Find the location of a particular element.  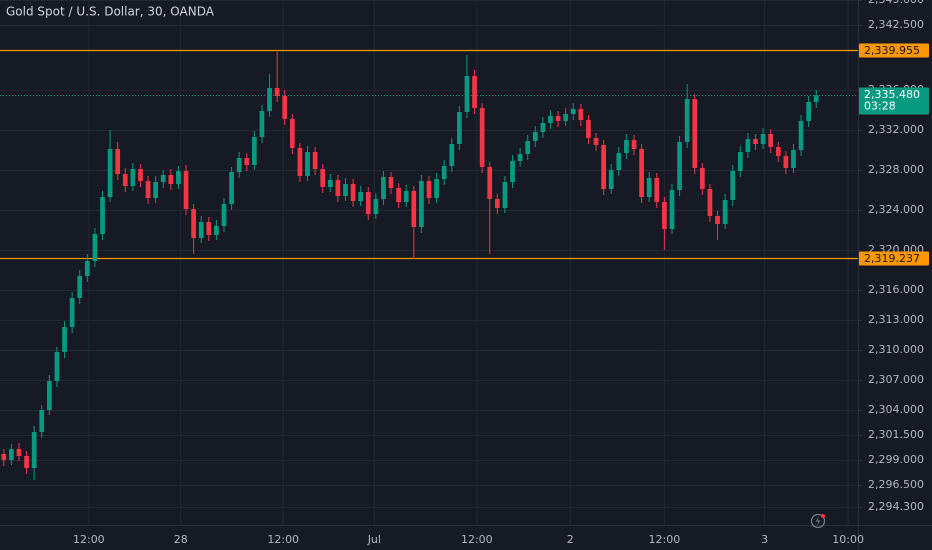

y-tick-label: 2,345.000 is located at coordinates (896, 3).